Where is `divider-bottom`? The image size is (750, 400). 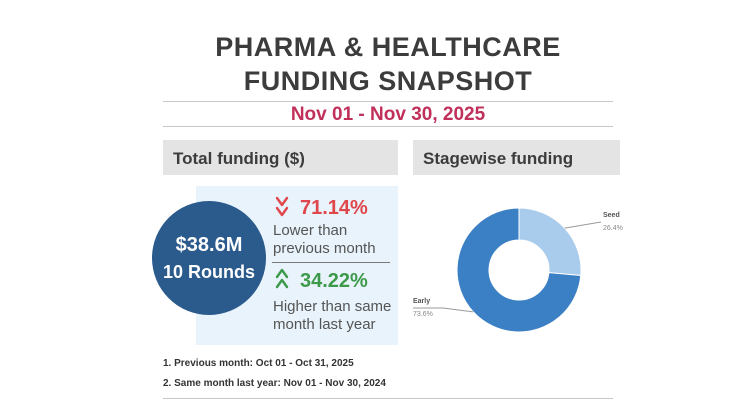 divider-bottom is located at coordinates (388, 126).